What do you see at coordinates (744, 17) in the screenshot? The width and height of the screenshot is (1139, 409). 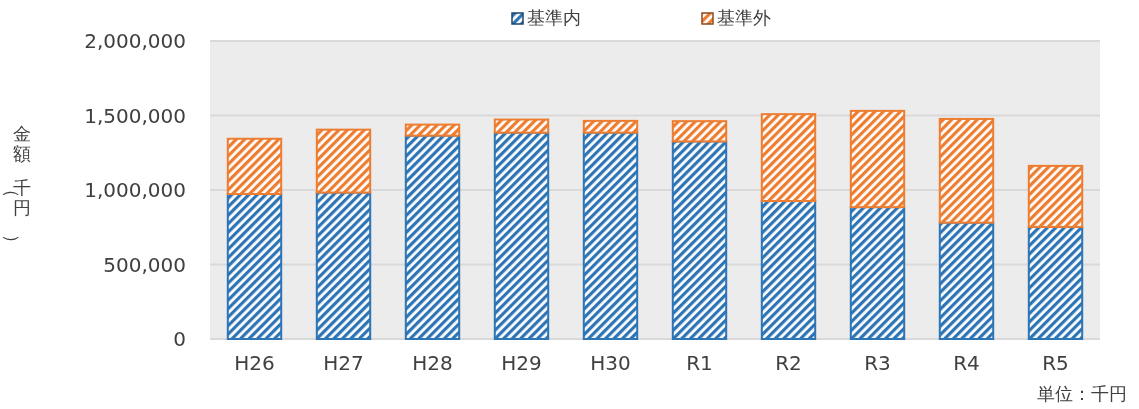 I see `legend-label: 基準外` at bounding box center [744, 17].